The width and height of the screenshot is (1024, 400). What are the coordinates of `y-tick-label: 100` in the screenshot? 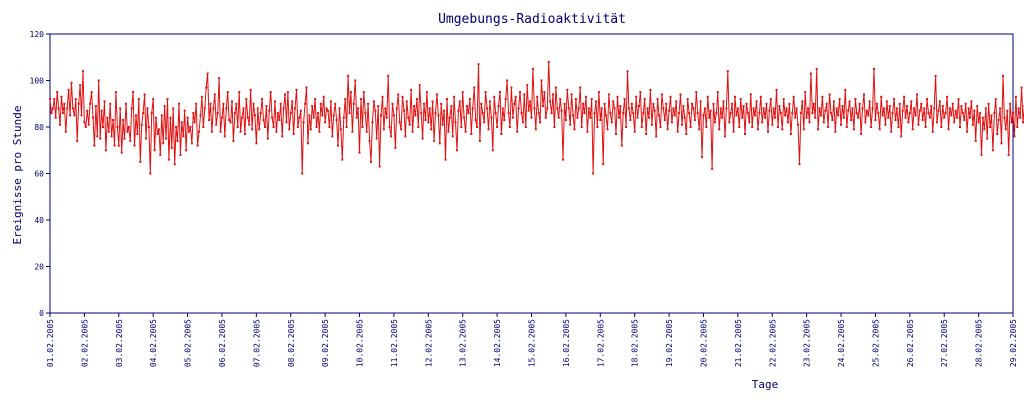 It's located at (37, 81).